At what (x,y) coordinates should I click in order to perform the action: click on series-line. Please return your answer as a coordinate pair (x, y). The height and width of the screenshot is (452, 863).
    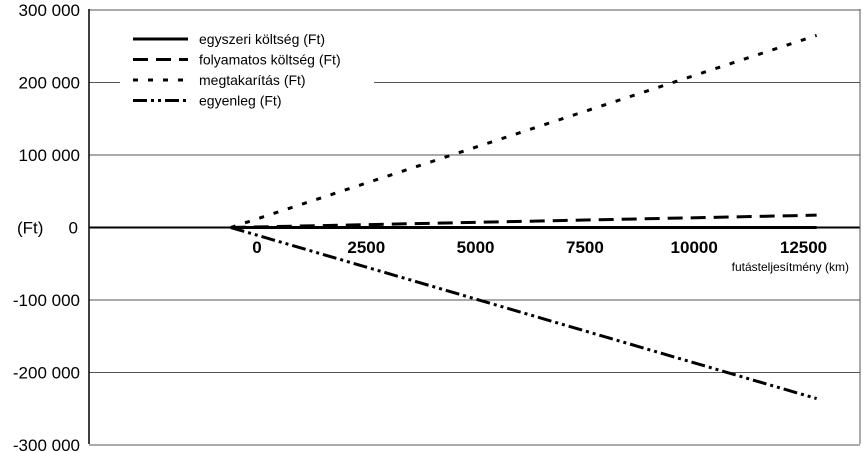
    Looking at the image, I should click on (523, 221).